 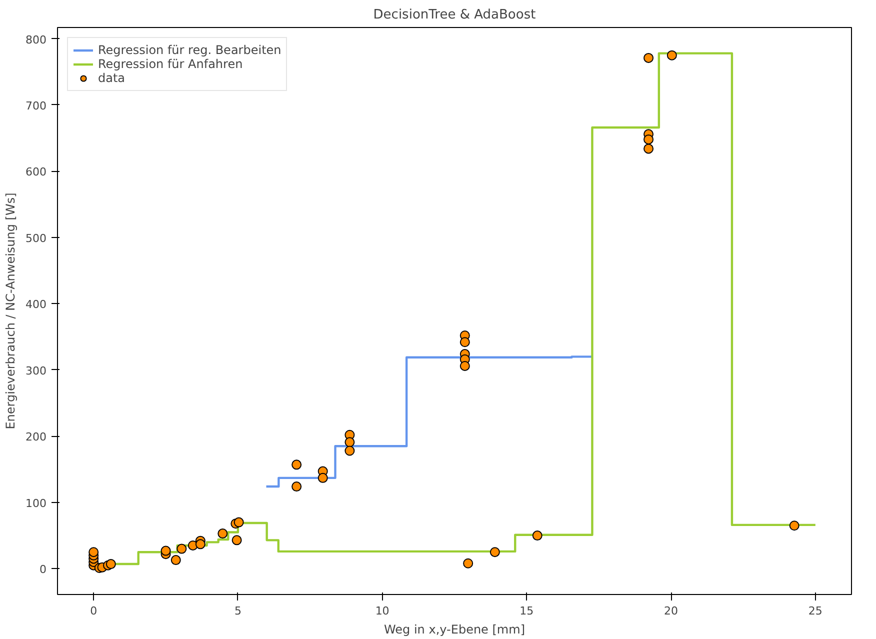 What do you see at coordinates (36, 305) in the screenshot?
I see `y-tick-label: 400` at bounding box center [36, 305].